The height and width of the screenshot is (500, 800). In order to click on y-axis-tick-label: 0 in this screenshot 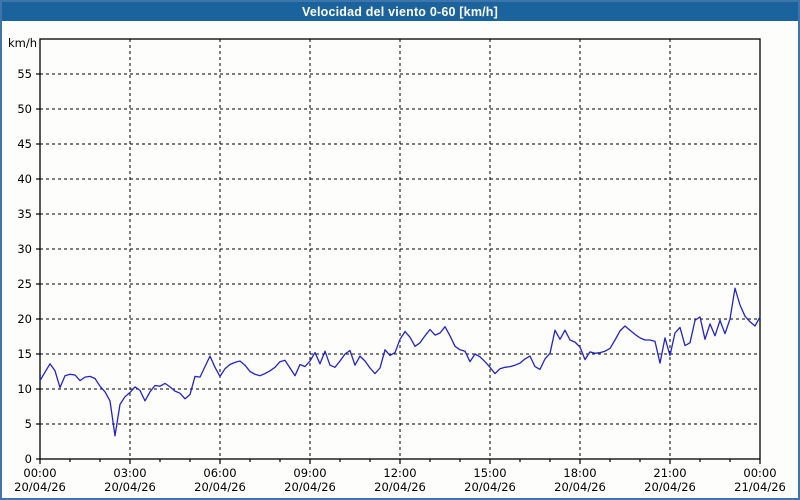, I will do `click(28, 459)`.